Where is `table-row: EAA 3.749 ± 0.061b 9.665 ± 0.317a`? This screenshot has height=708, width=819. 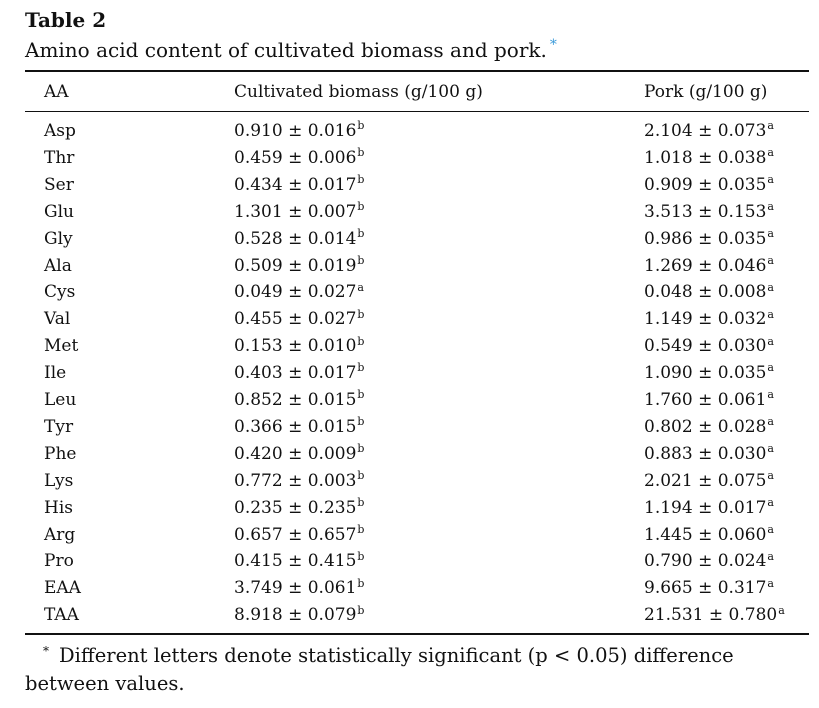 table-row: EAA 3.749 ± 0.061b 9.665 ± 0.317a is located at coordinates (409, 588).